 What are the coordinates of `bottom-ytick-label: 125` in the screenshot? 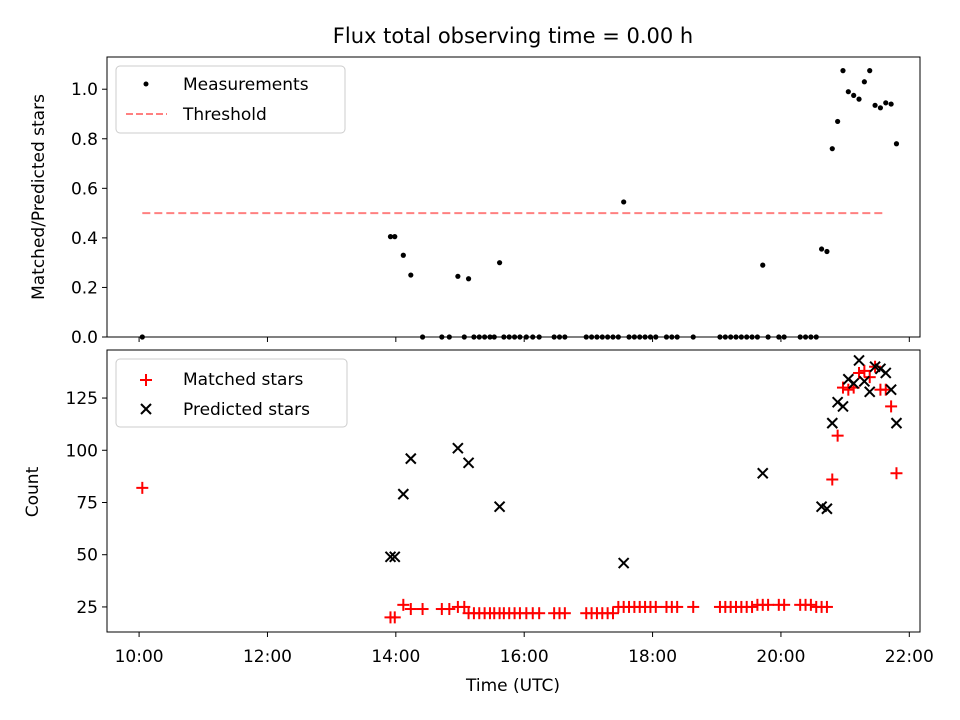 It's located at (82, 399).